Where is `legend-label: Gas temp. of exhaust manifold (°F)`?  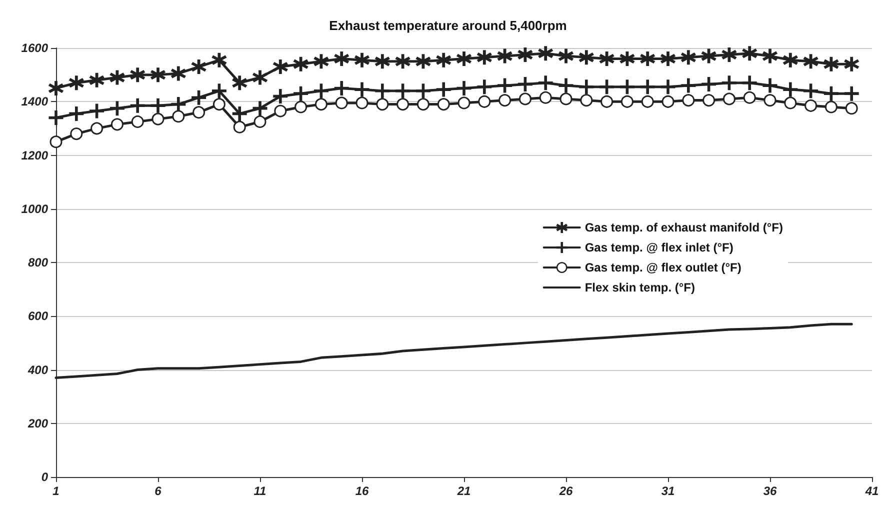 legend-label: Gas temp. of exhaust manifold (°F) is located at coordinates (684, 227).